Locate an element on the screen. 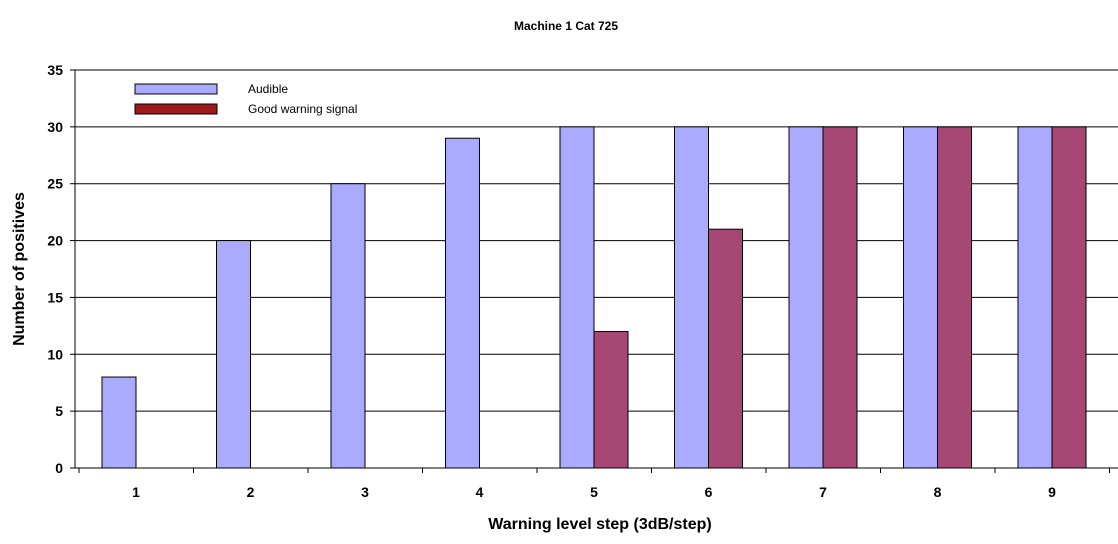  y-tick-label: 0 is located at coordinates (59, 468).